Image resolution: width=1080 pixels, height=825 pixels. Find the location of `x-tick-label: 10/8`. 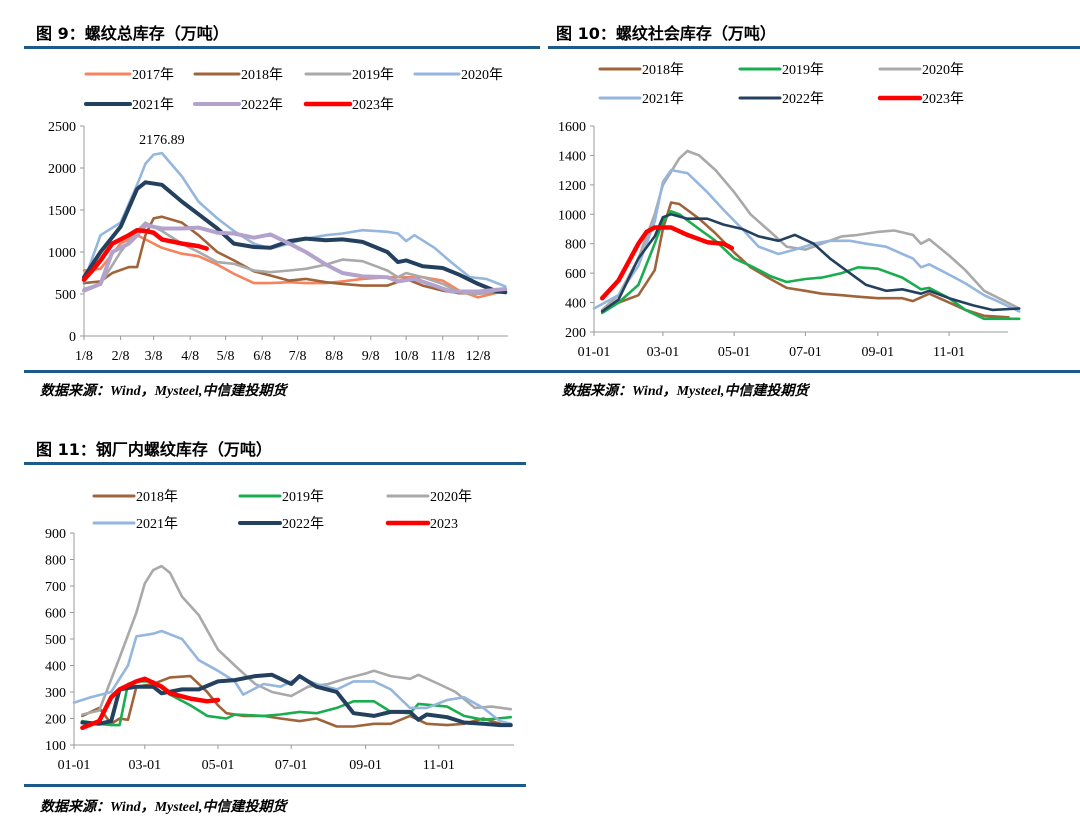

x-tick-label: 10/8 is located at coordinates (406, 356).